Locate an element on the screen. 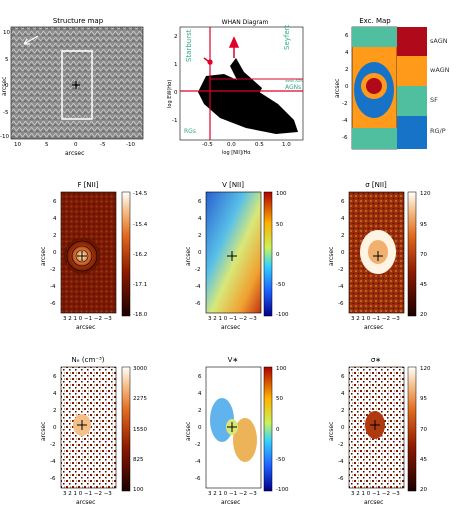 This screenshot has width=462, height=513. exc-ytick-6: -4 is located at coordinates (345, 121).